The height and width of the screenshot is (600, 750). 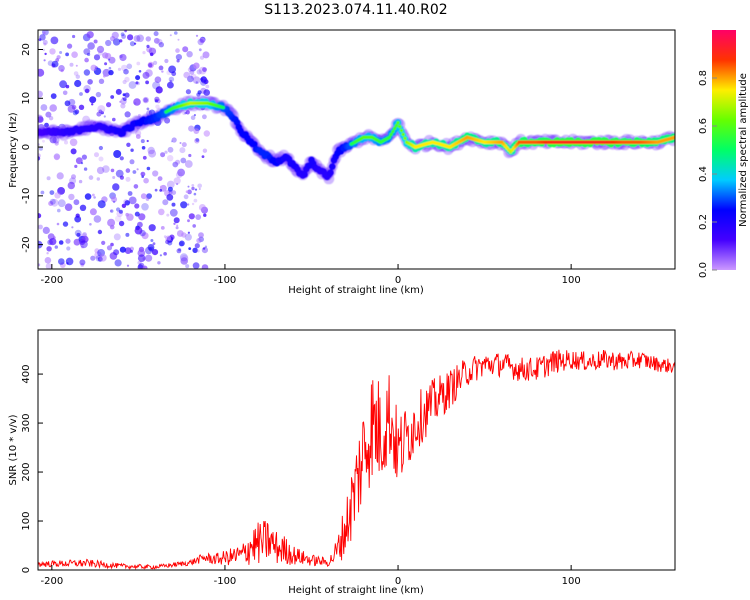 What do you see at coordinates (13, 150) in the screenshot?
I see `spectrogram-y-label: Frequency (Hz)` at bounding box center [13, 150].